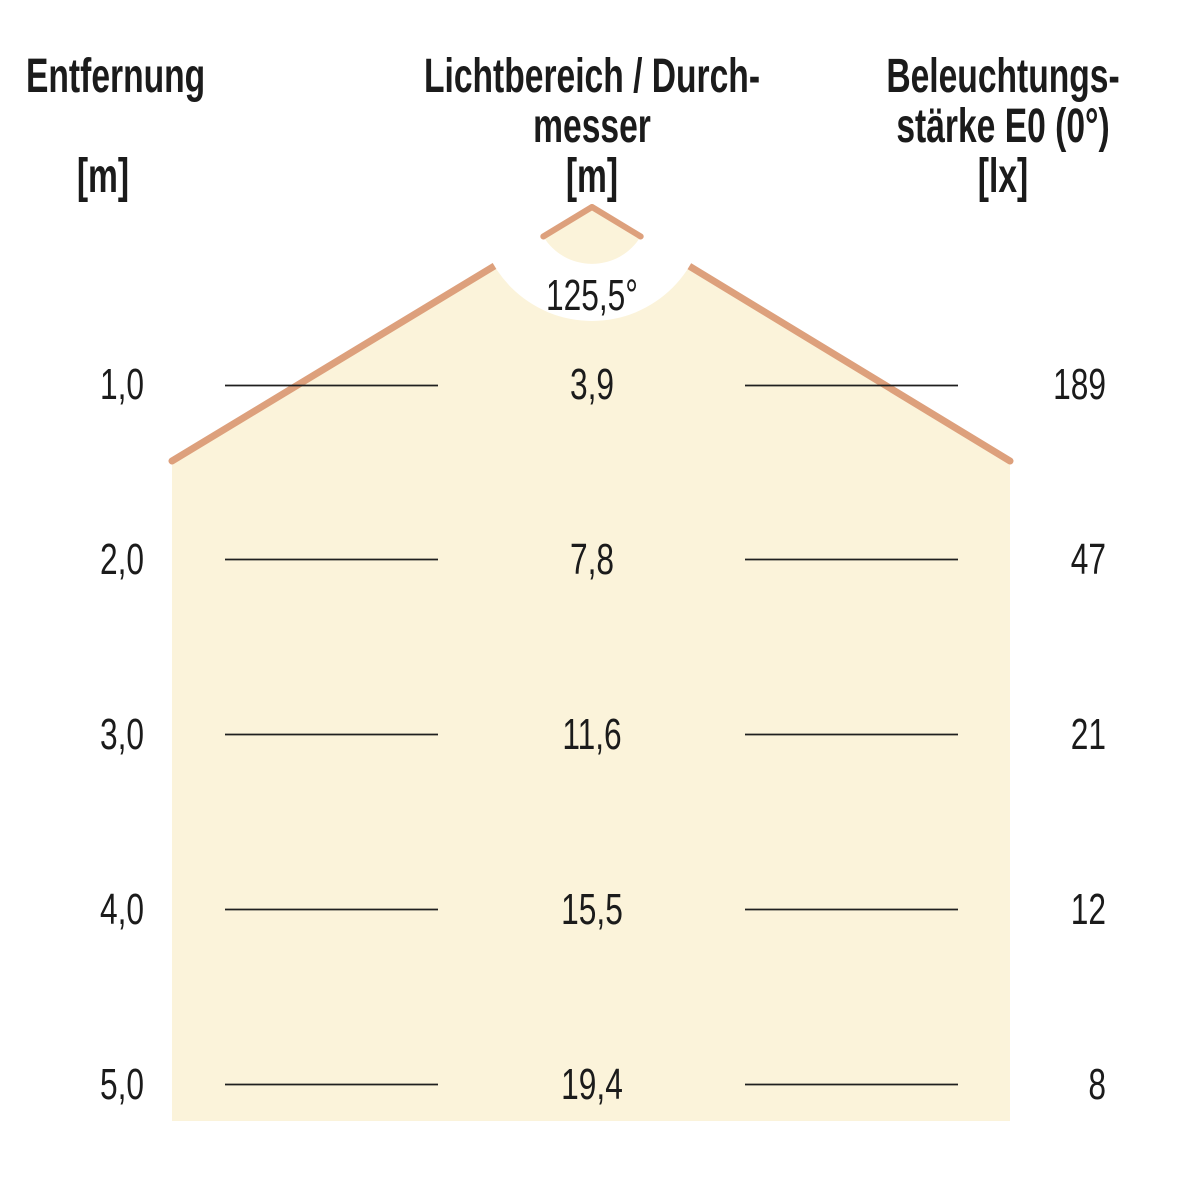 The height and width of the screenshot is (1182, 1182). What do you see at coordinates (616, 222) in the screenshot?
I see `fan-edge-right` at bounding box center [616, 222].